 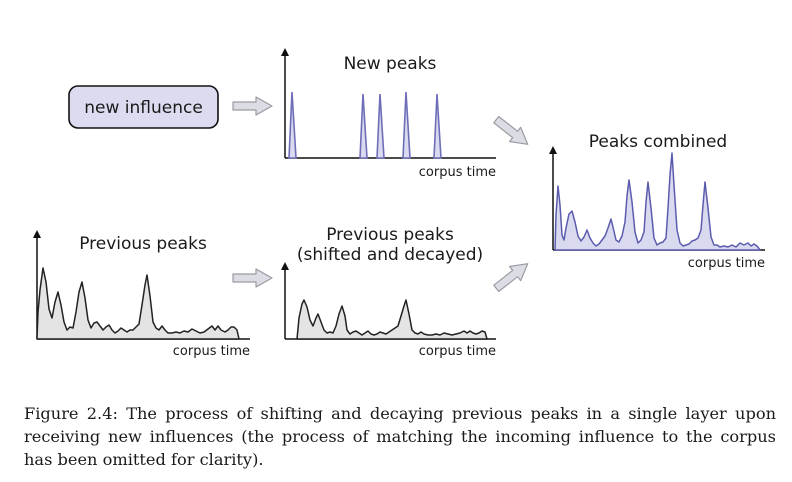 What do you see at coordinates (138, 303) in the screenshot?
I see `previous-peaks-curve` at bounding box center [138, 303].